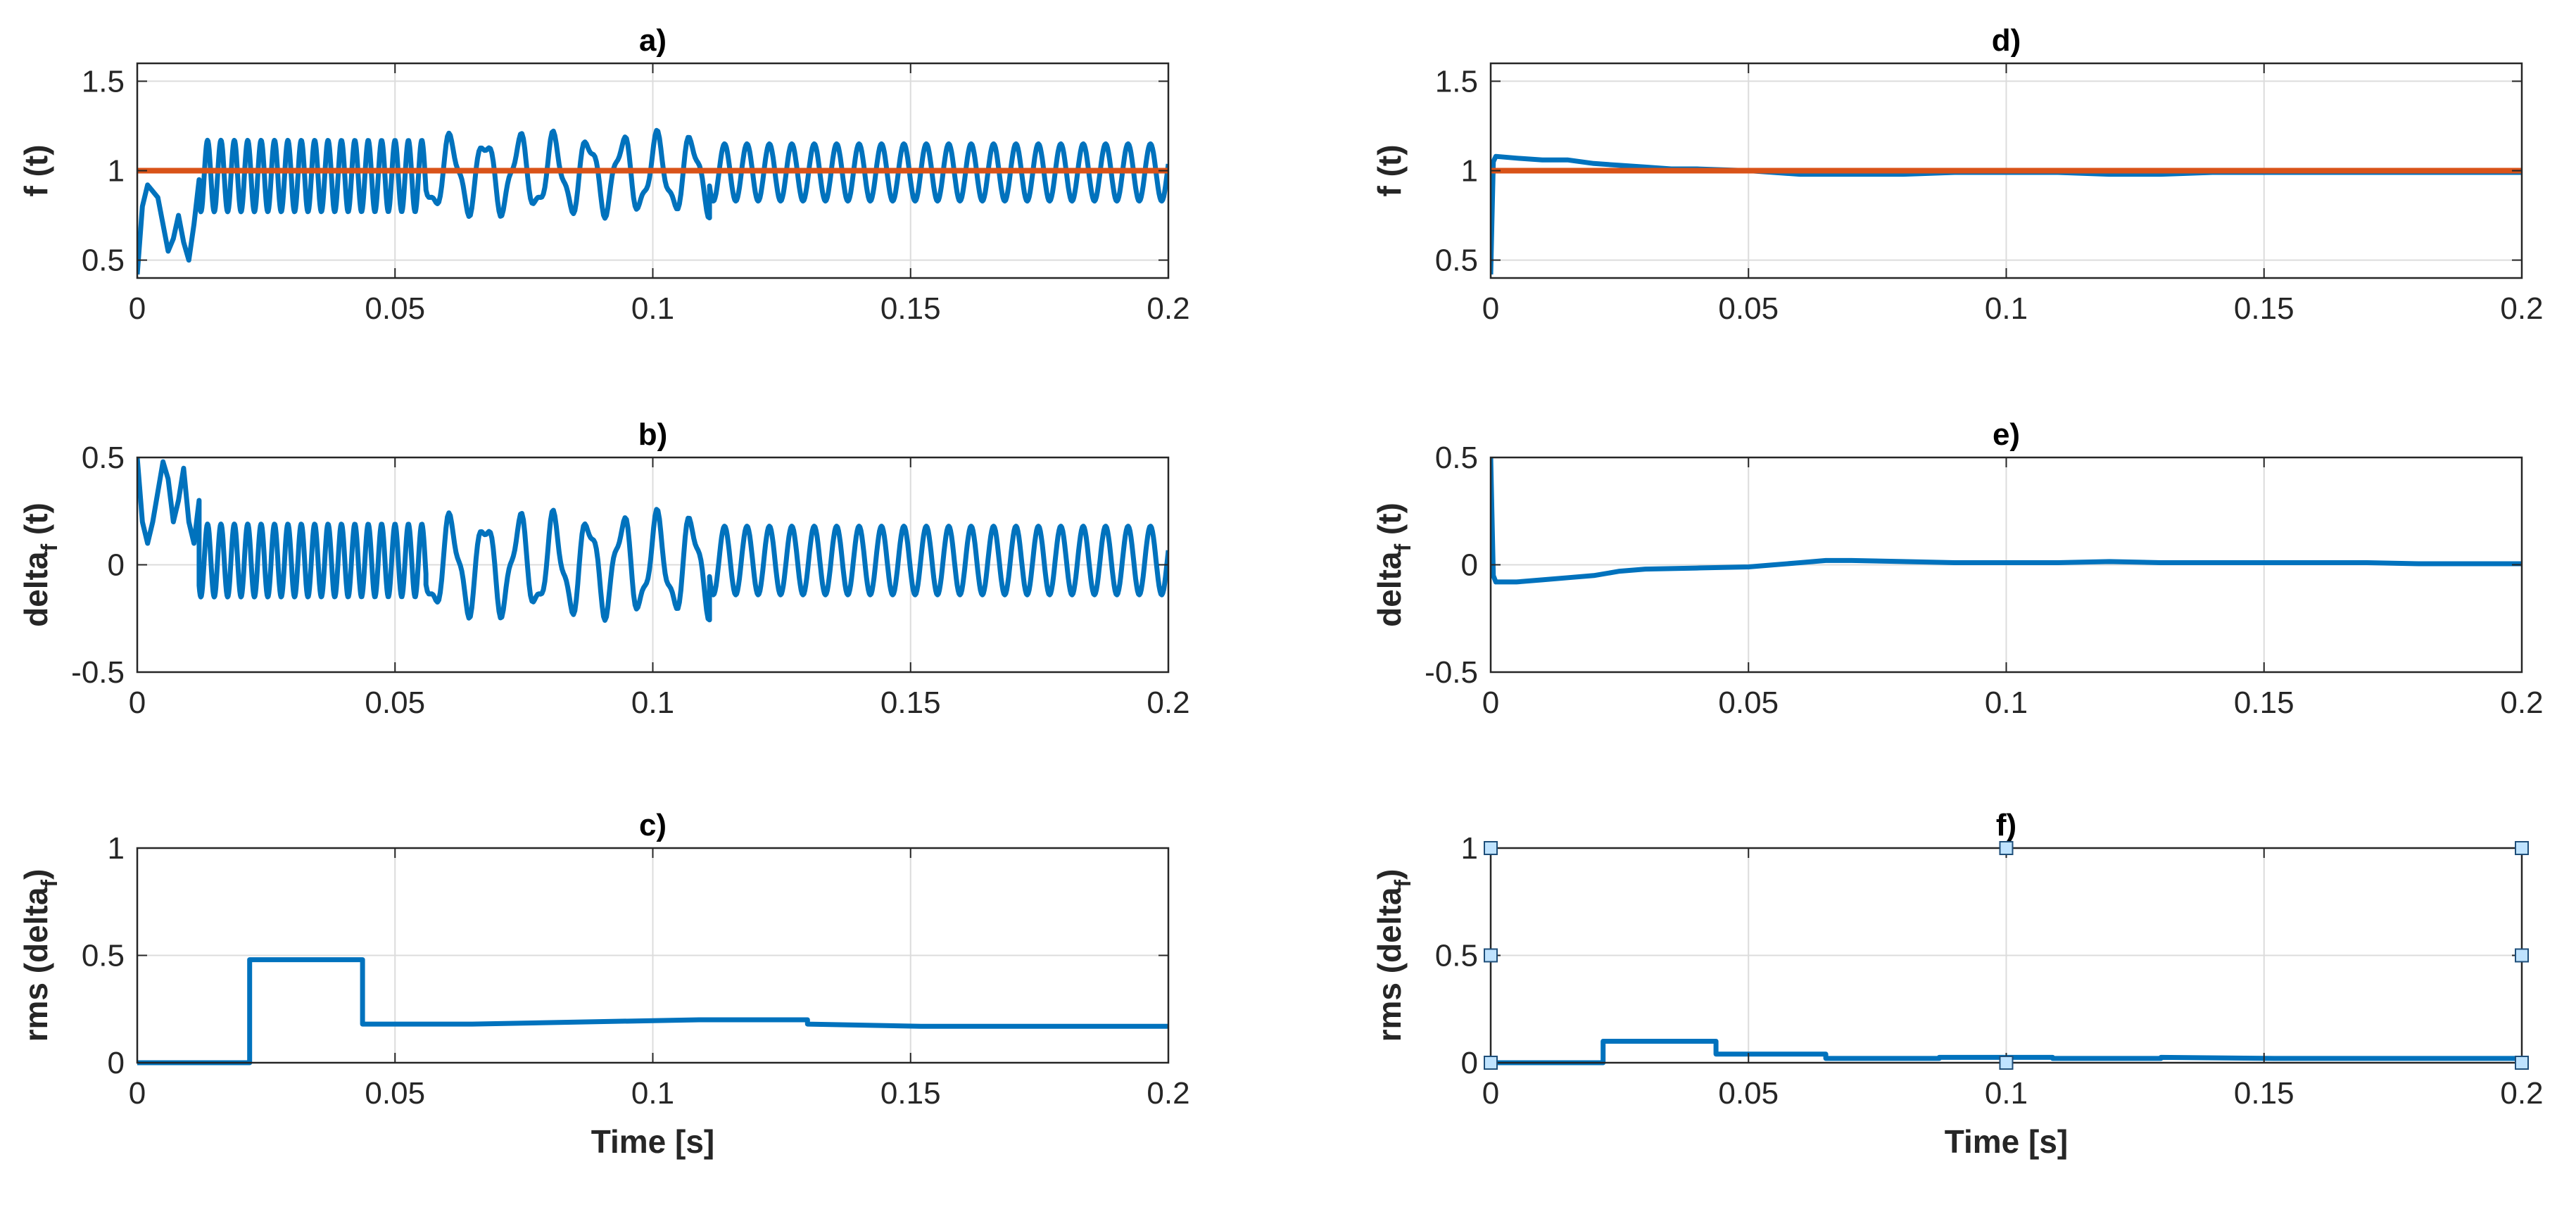  Describe the element at coordinates (2006, 434) in the screenshot. I see `subplot-title: e)` at that location.